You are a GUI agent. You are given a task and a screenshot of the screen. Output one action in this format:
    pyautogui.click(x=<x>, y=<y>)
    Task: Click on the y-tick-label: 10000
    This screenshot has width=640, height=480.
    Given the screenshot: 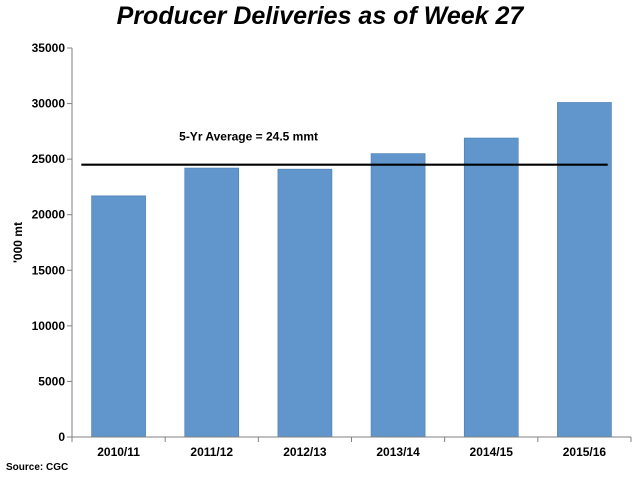 What is the action you would take?
    pyautogui.click(x=49, y=326)
    